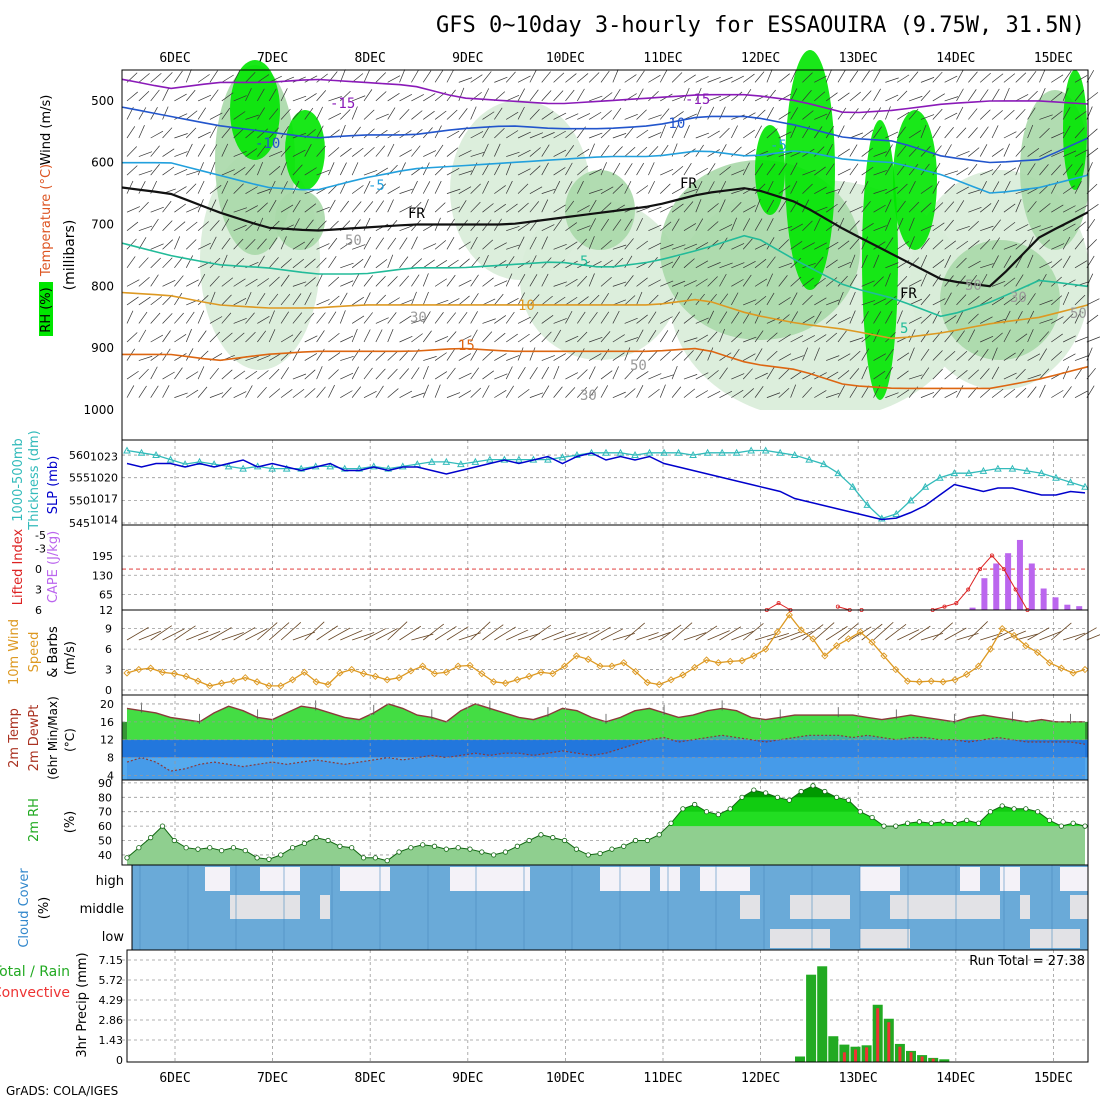 Image resolution: width=1100 pixels, height=1100 pixels. I want to click on cape-bar, so click(1008, 581).